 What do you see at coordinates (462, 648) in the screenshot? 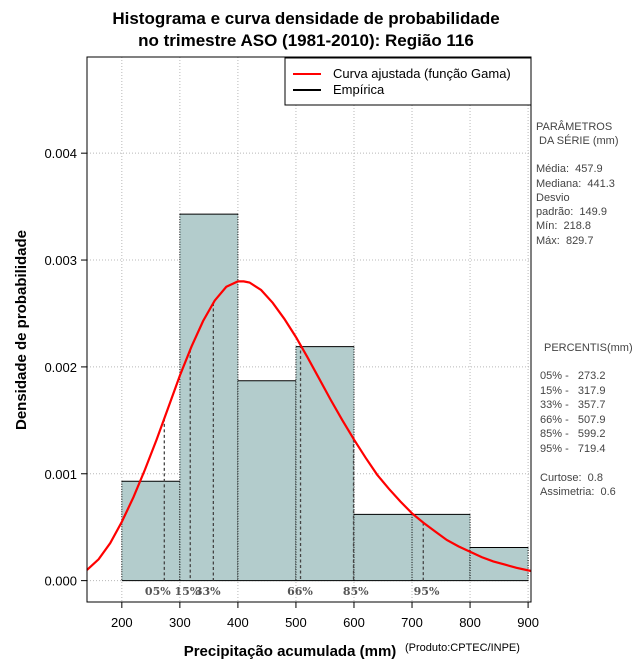
I see `credit-text: (Produto:CPTEC/INPE)` at bounding box center [462, 648].